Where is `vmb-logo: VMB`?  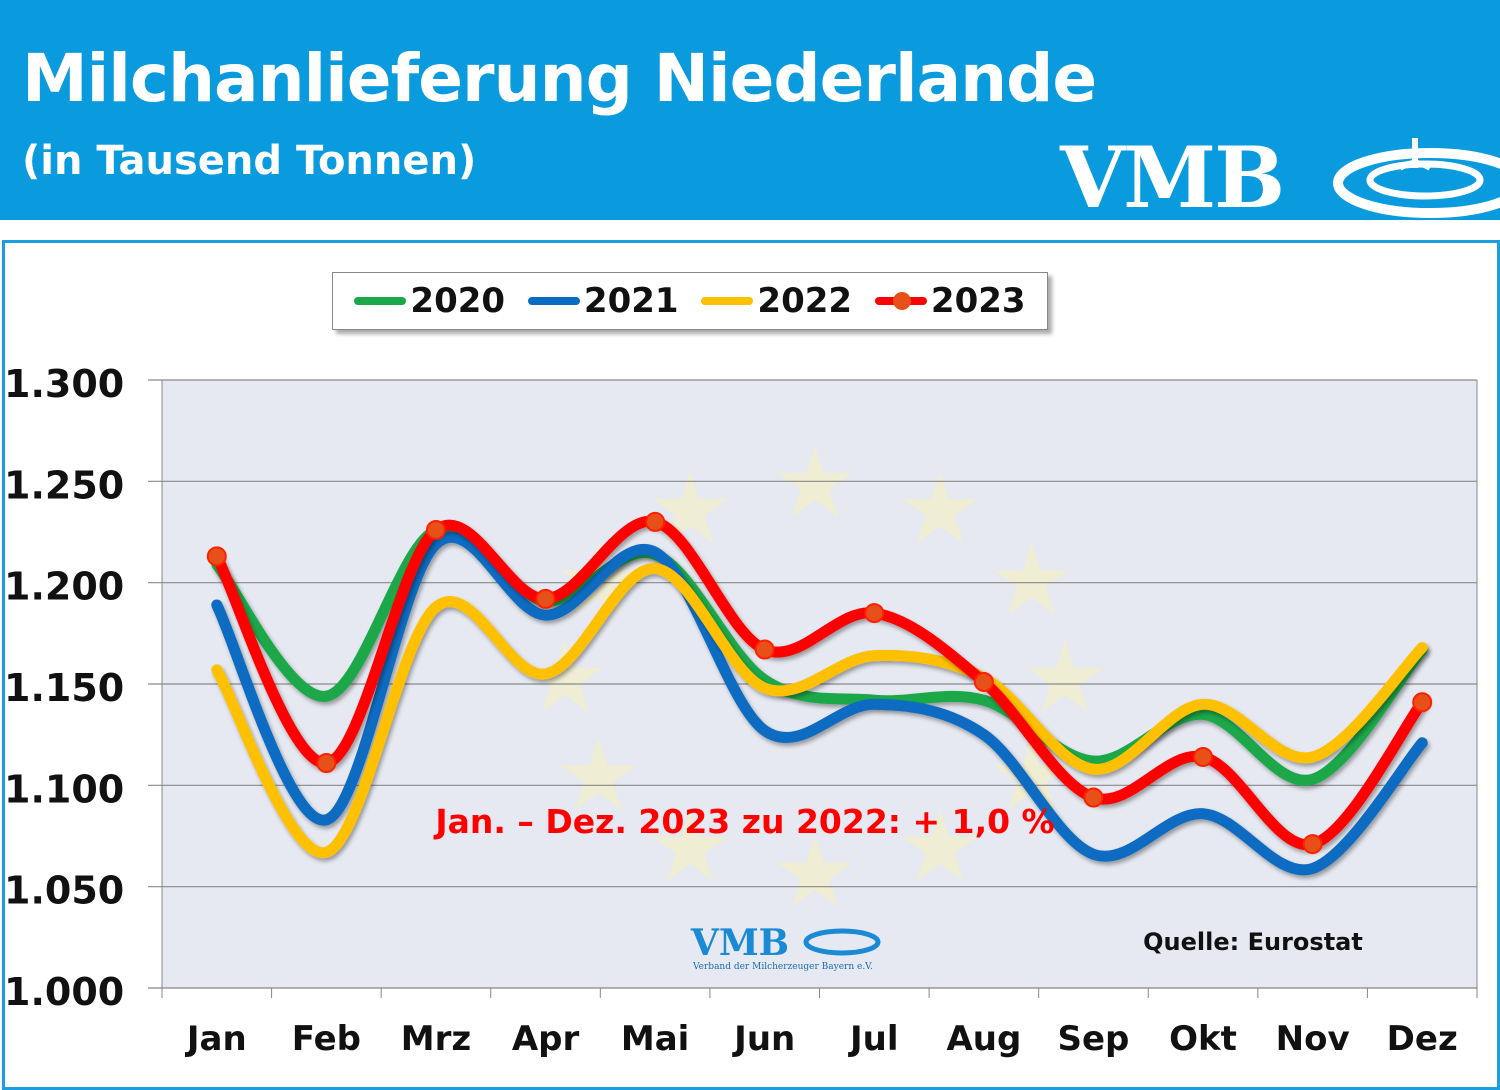 vmb-logo: VMB is located at coordinates (1280, 177).